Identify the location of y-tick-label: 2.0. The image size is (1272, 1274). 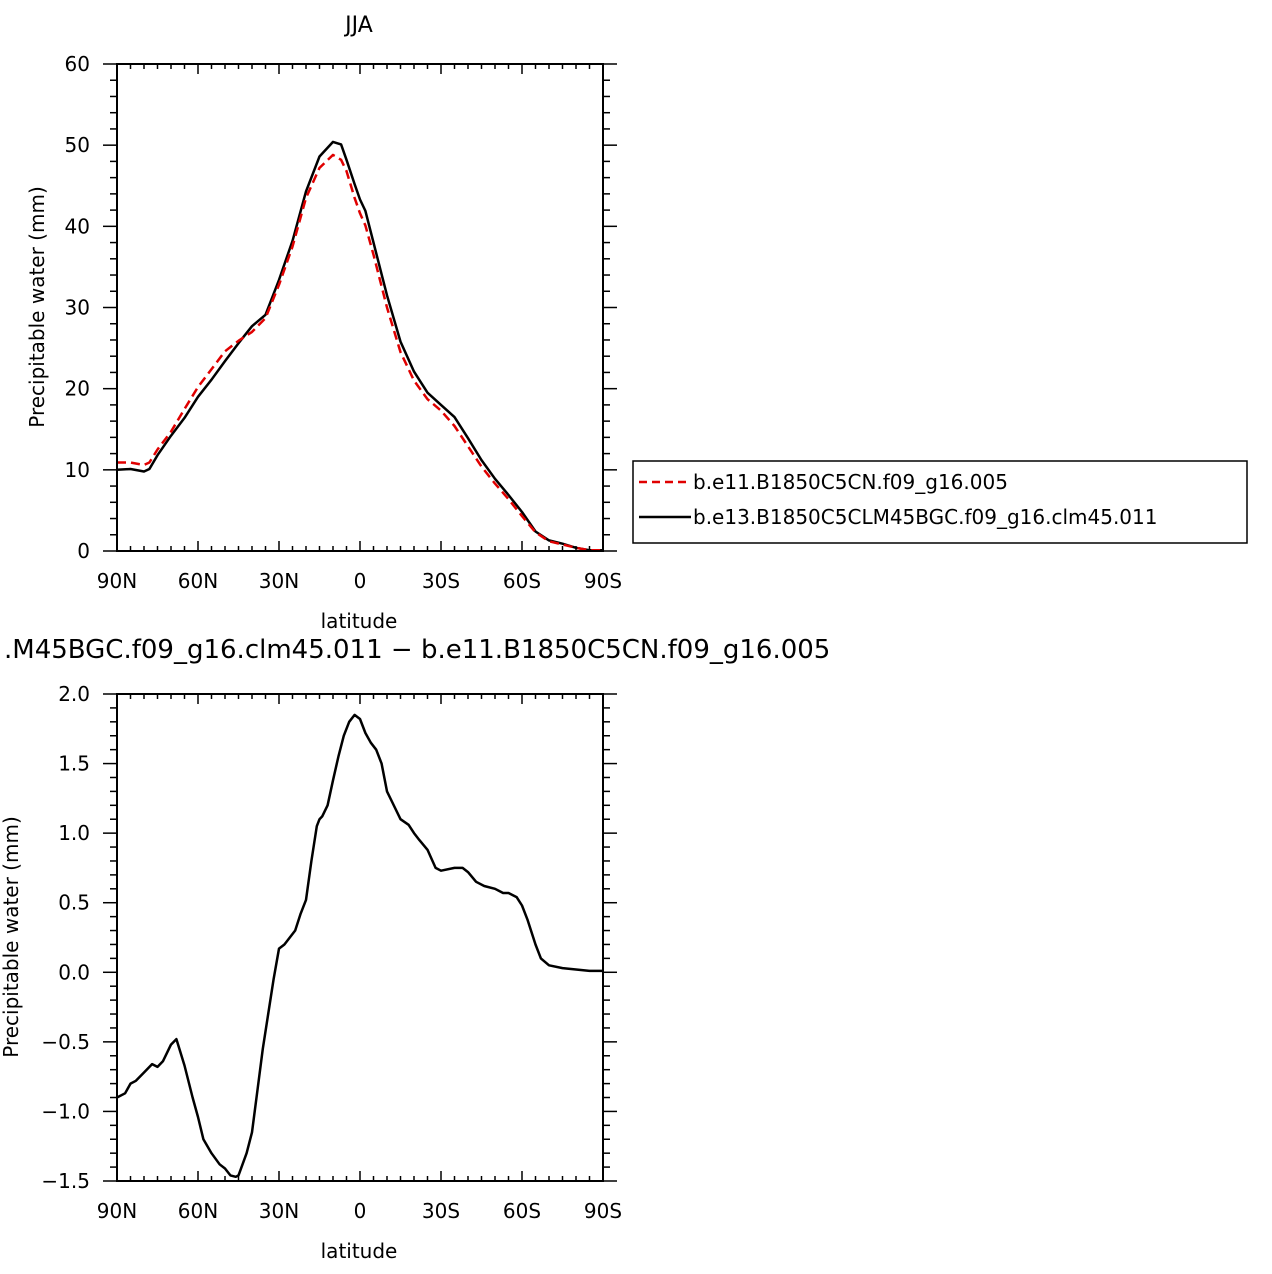
(74, 694).